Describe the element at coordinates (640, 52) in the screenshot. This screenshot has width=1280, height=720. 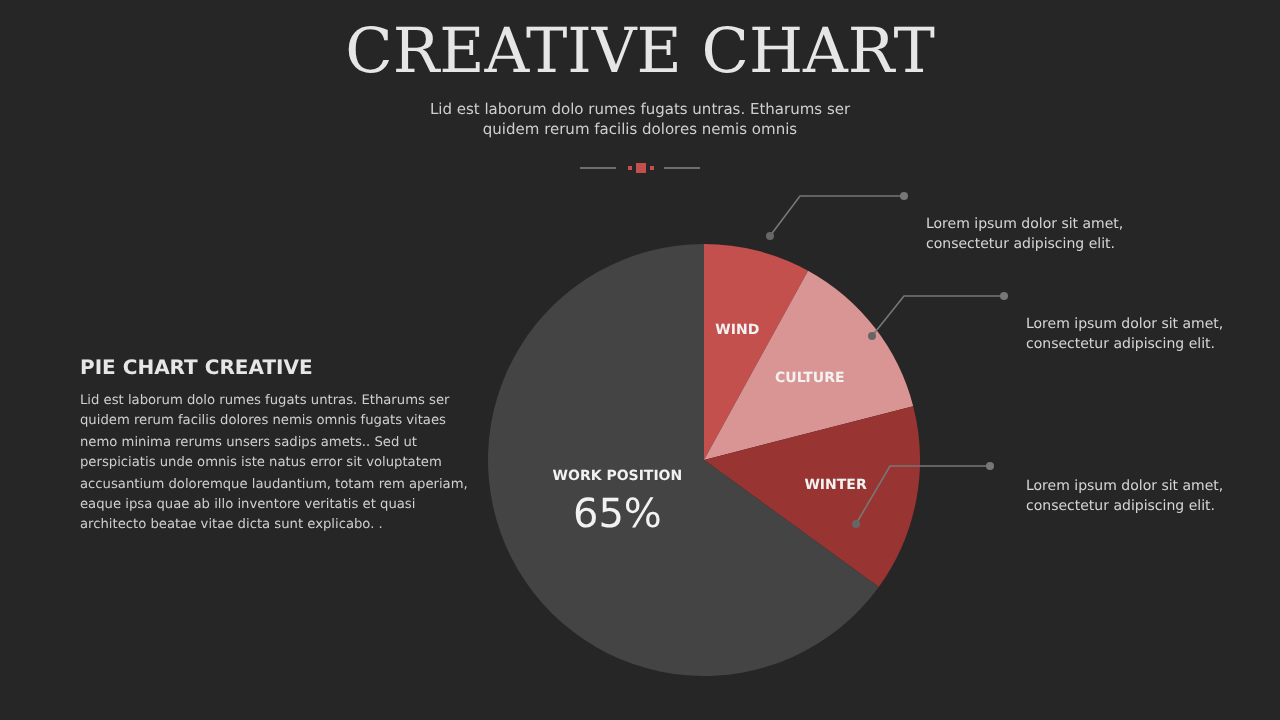
I see `chart-title: CREATIVE CHART` at that location.